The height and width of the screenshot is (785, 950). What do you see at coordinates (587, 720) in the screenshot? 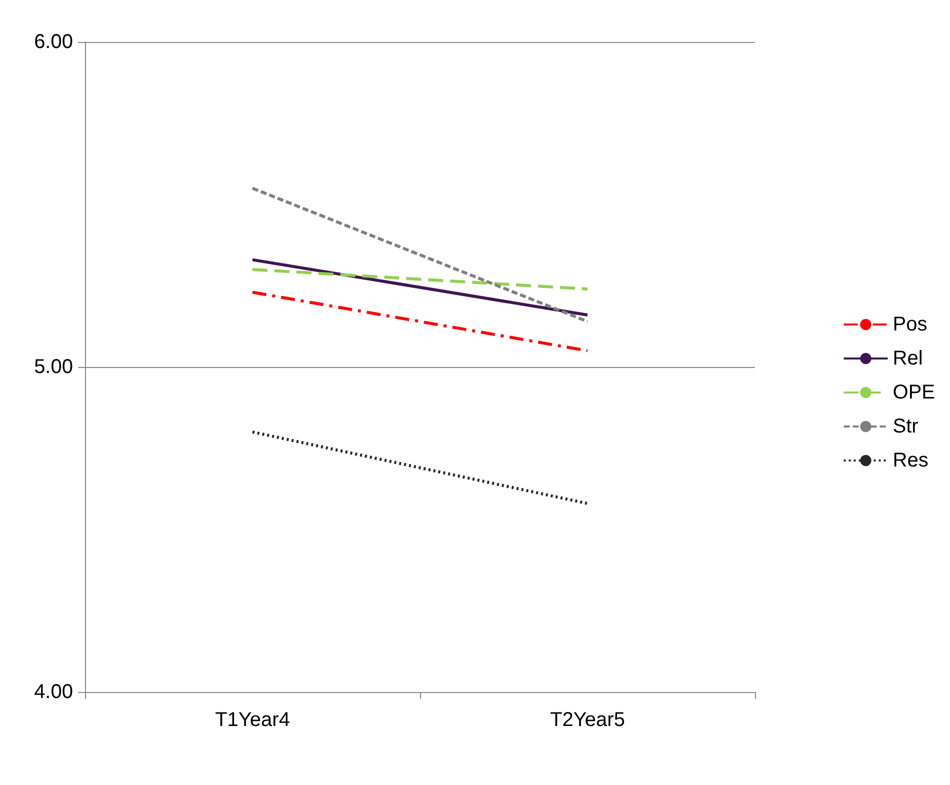
I see `x-tick-label: T2Year5` at bounding box center [587, 720].